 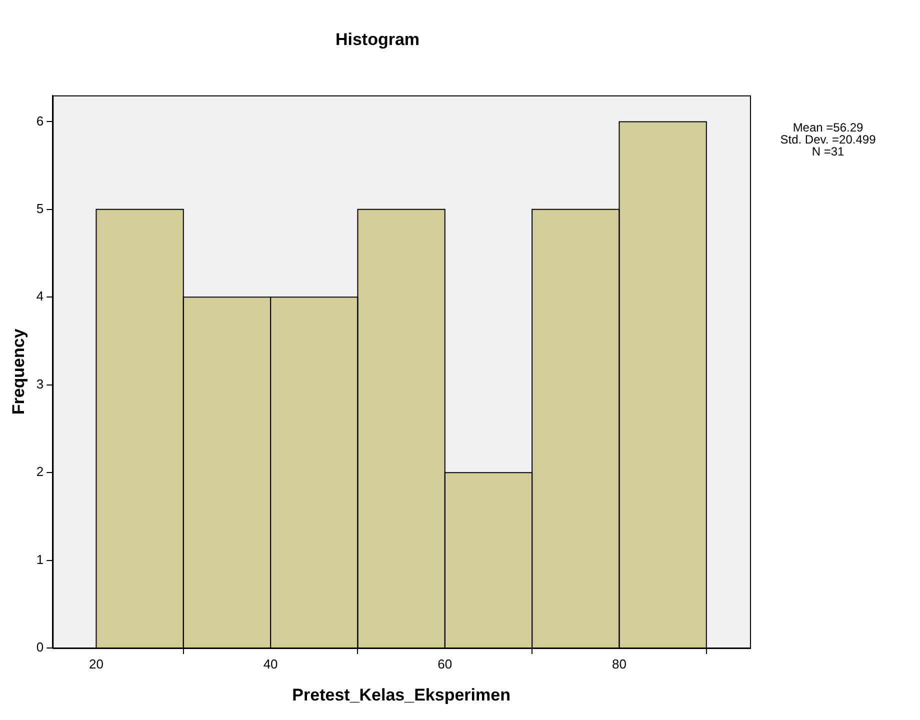 I want to click on y-tick-label: 3, so click(x=40, y=384).